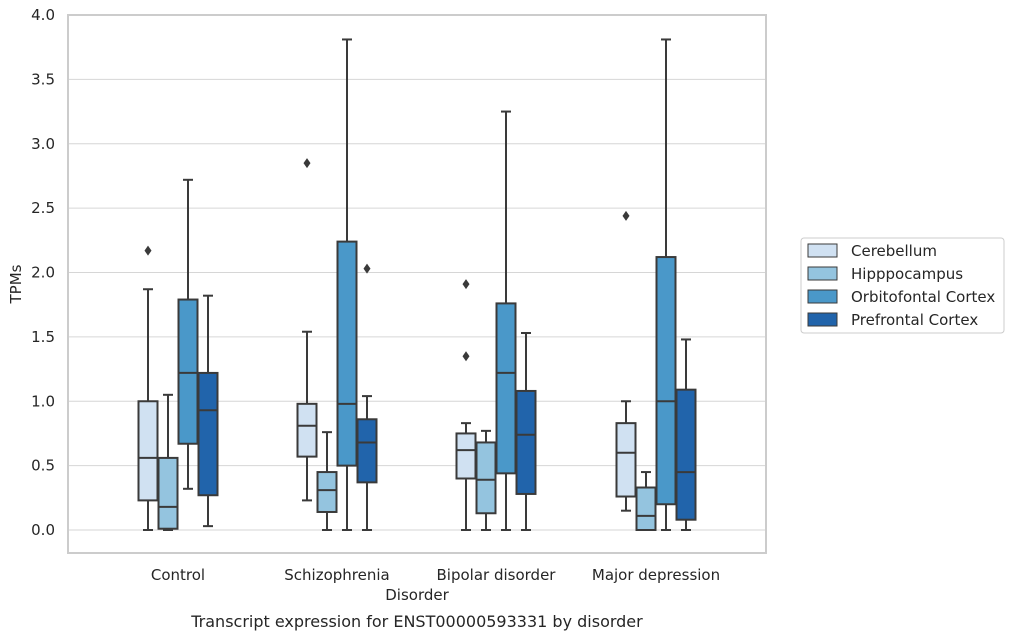  What do you see at coordinates (16, 284) in the screenshot?
I see `y-axis-label: TPMs` at bounding box center [16, 284].